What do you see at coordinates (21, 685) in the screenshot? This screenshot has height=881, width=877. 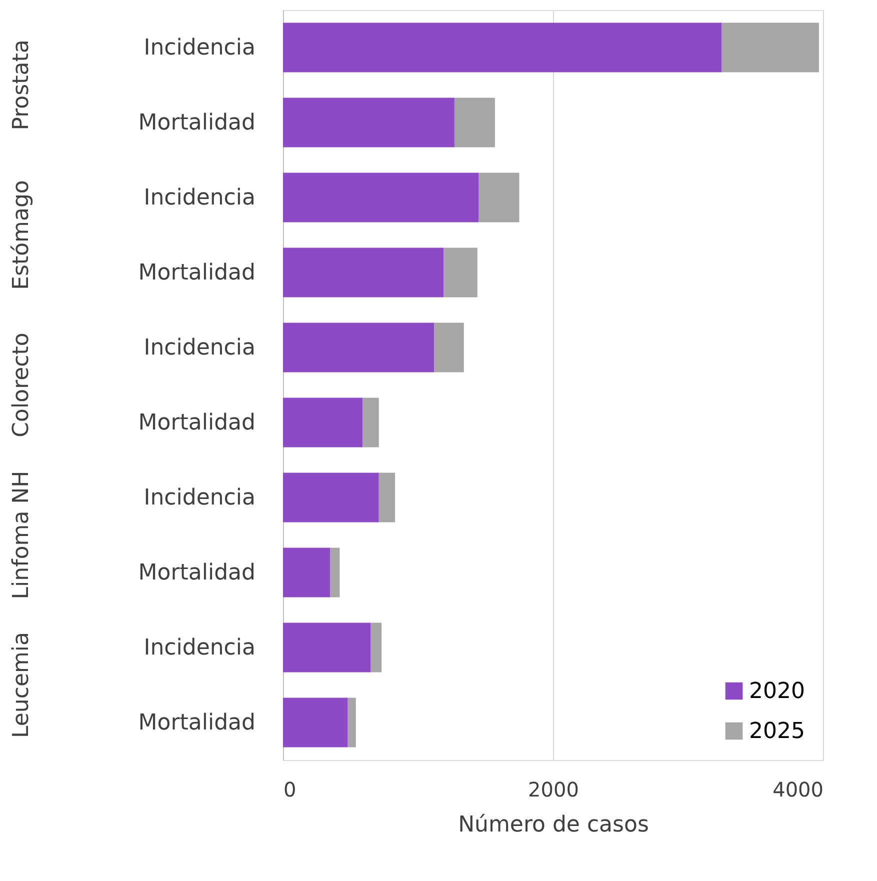 I see `text: Leucemia` at bounding box center [21, 685].